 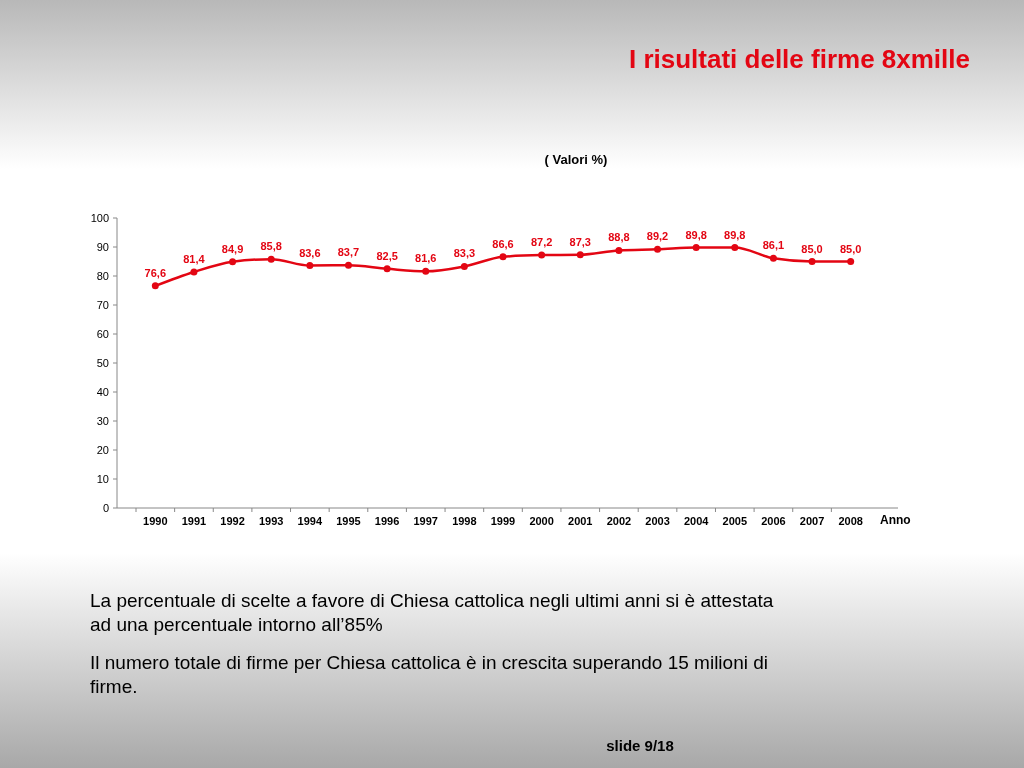 I want to click on y-tick-label: 100, so click(x=99, y=218).